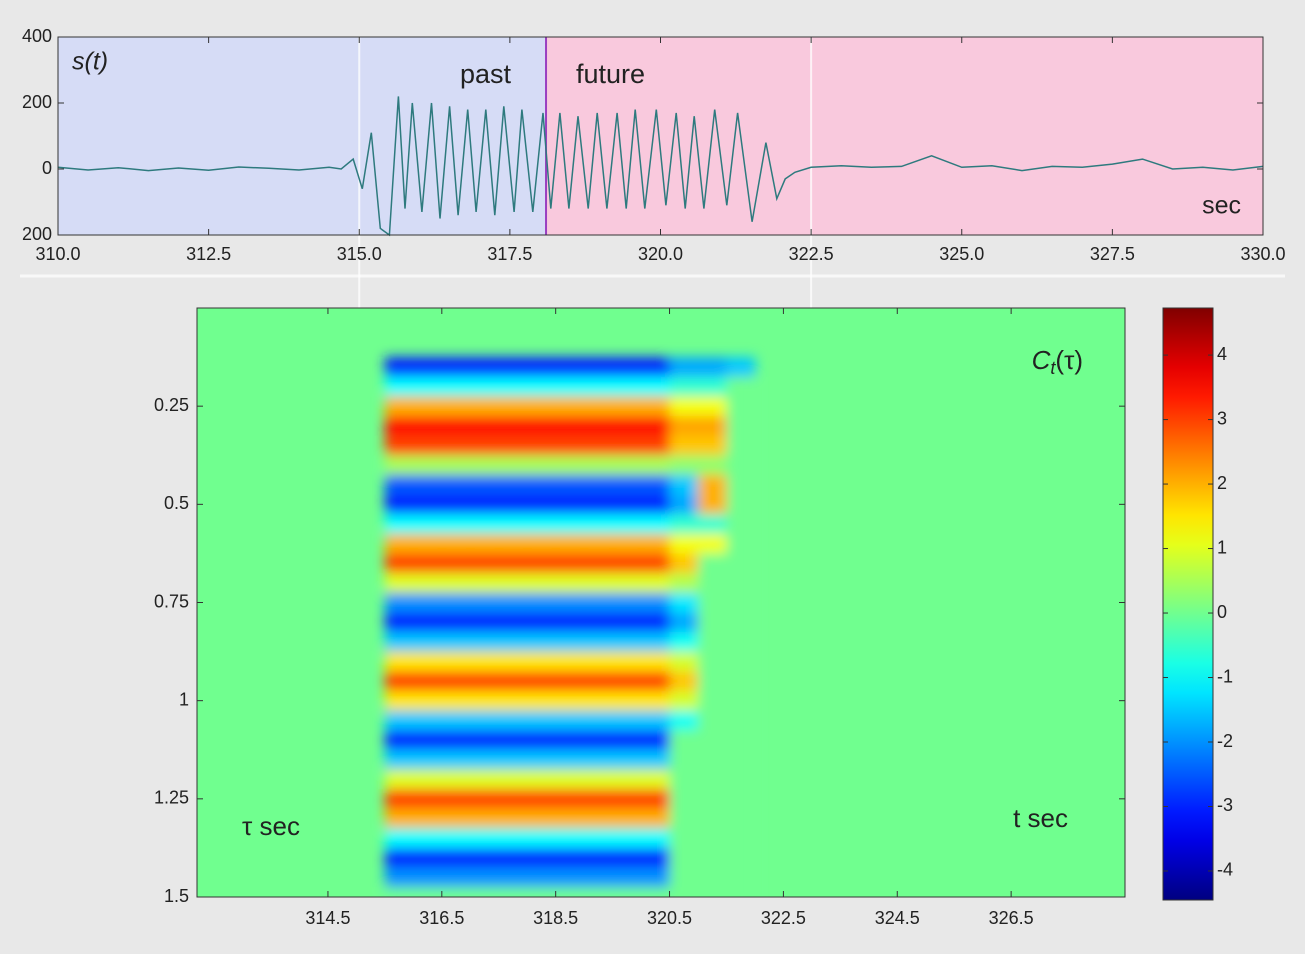 This screenshot has height=954, width=1305. Describe the element at coordinates (555, 918) in the screenshot. I see `x-tick-label: 318.5` at that location.